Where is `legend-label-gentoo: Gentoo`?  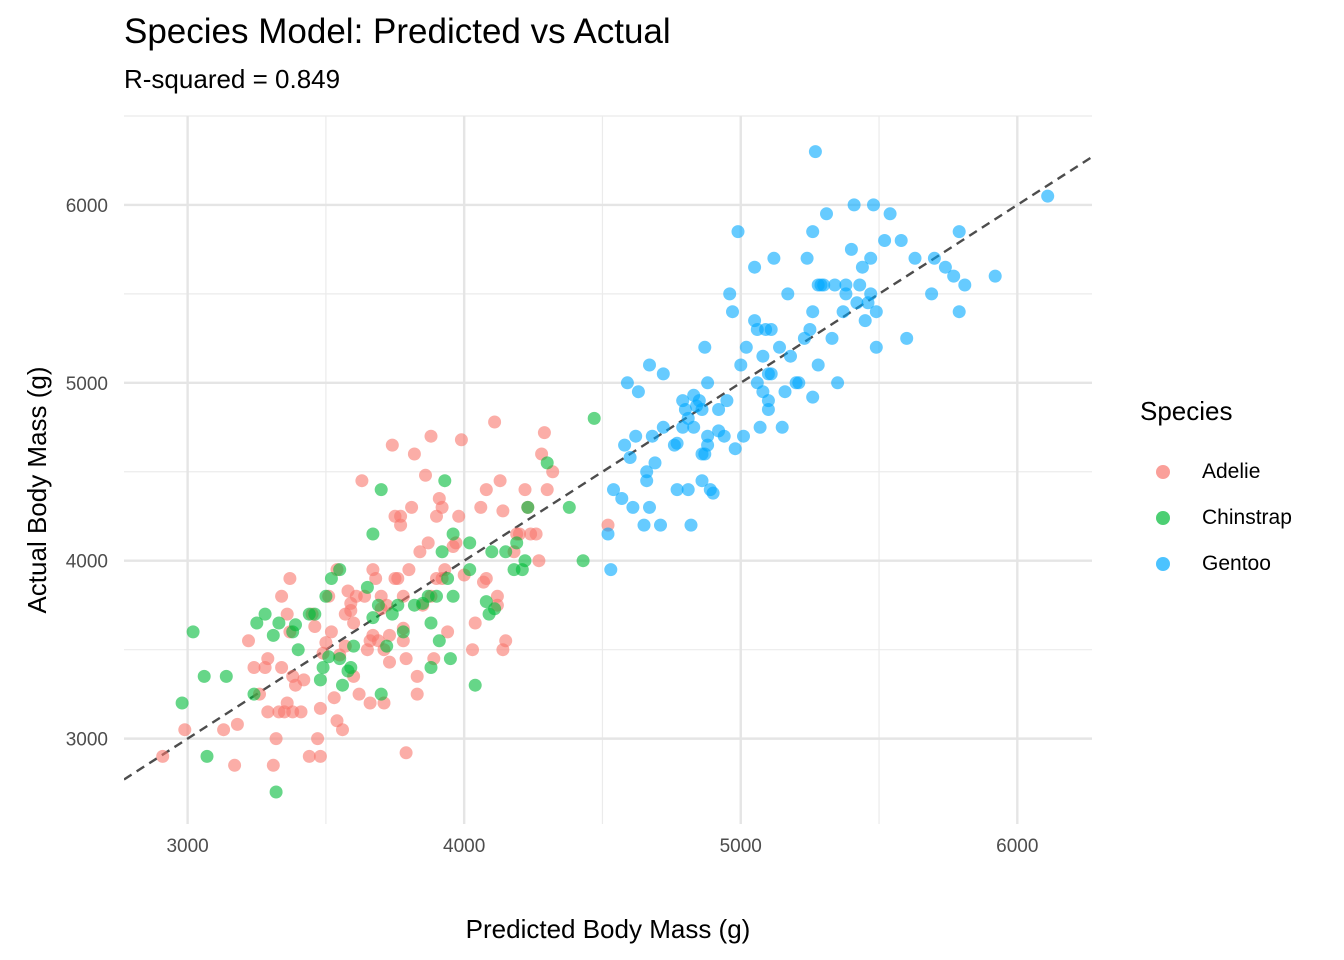
legend-label-gentoo: Gentoo is located at coordinates (1236, 563).